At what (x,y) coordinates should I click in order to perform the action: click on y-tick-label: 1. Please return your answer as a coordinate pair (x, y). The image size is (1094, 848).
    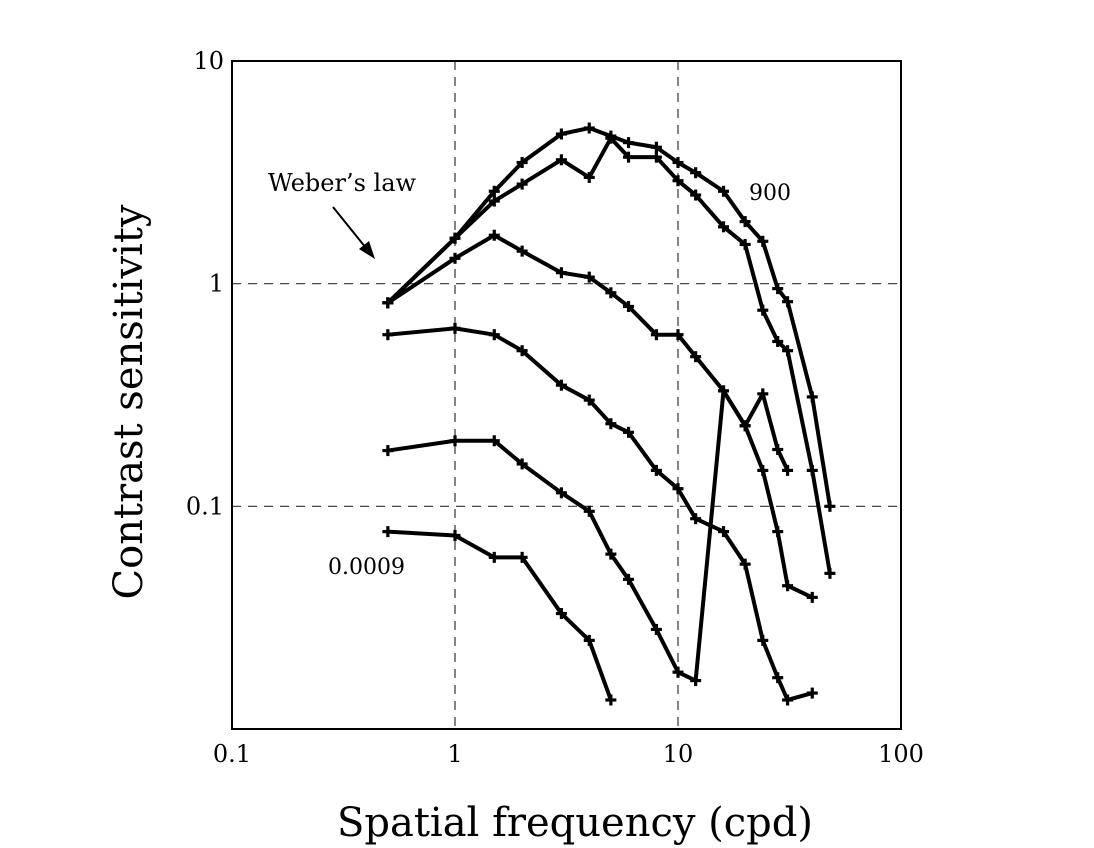
    Looking at the image, I should click on (216, 284).